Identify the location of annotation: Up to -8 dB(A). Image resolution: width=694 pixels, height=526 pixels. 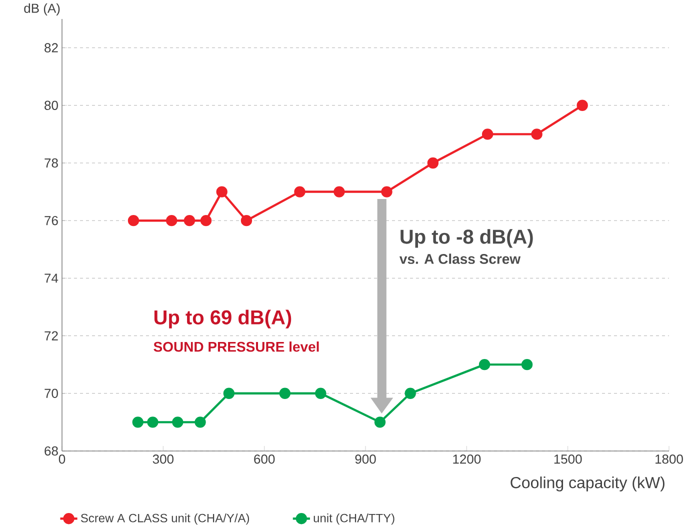
(466, 238).